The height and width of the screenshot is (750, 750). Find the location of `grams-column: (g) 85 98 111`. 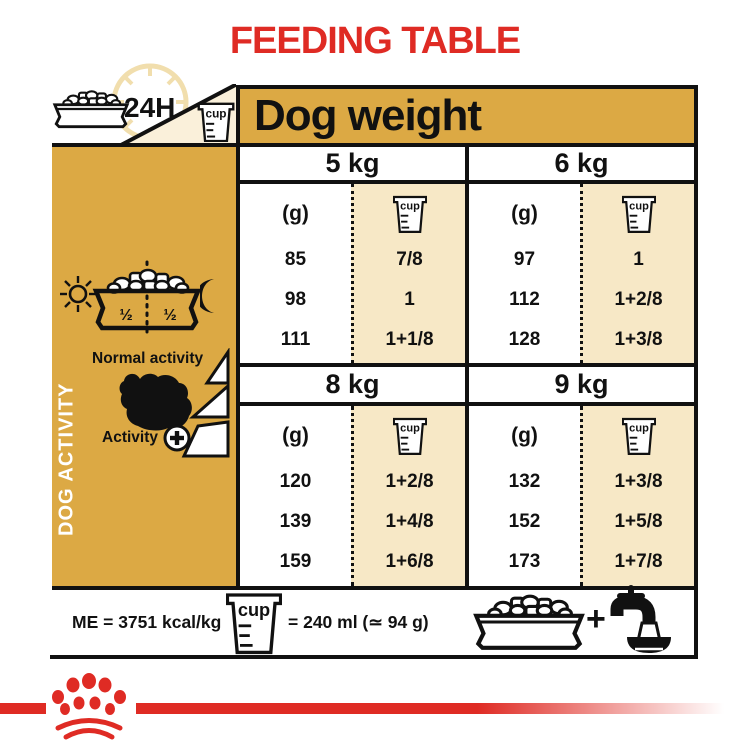

grams-column: (g) 85 98 111 is located at coordinates (295, 273).